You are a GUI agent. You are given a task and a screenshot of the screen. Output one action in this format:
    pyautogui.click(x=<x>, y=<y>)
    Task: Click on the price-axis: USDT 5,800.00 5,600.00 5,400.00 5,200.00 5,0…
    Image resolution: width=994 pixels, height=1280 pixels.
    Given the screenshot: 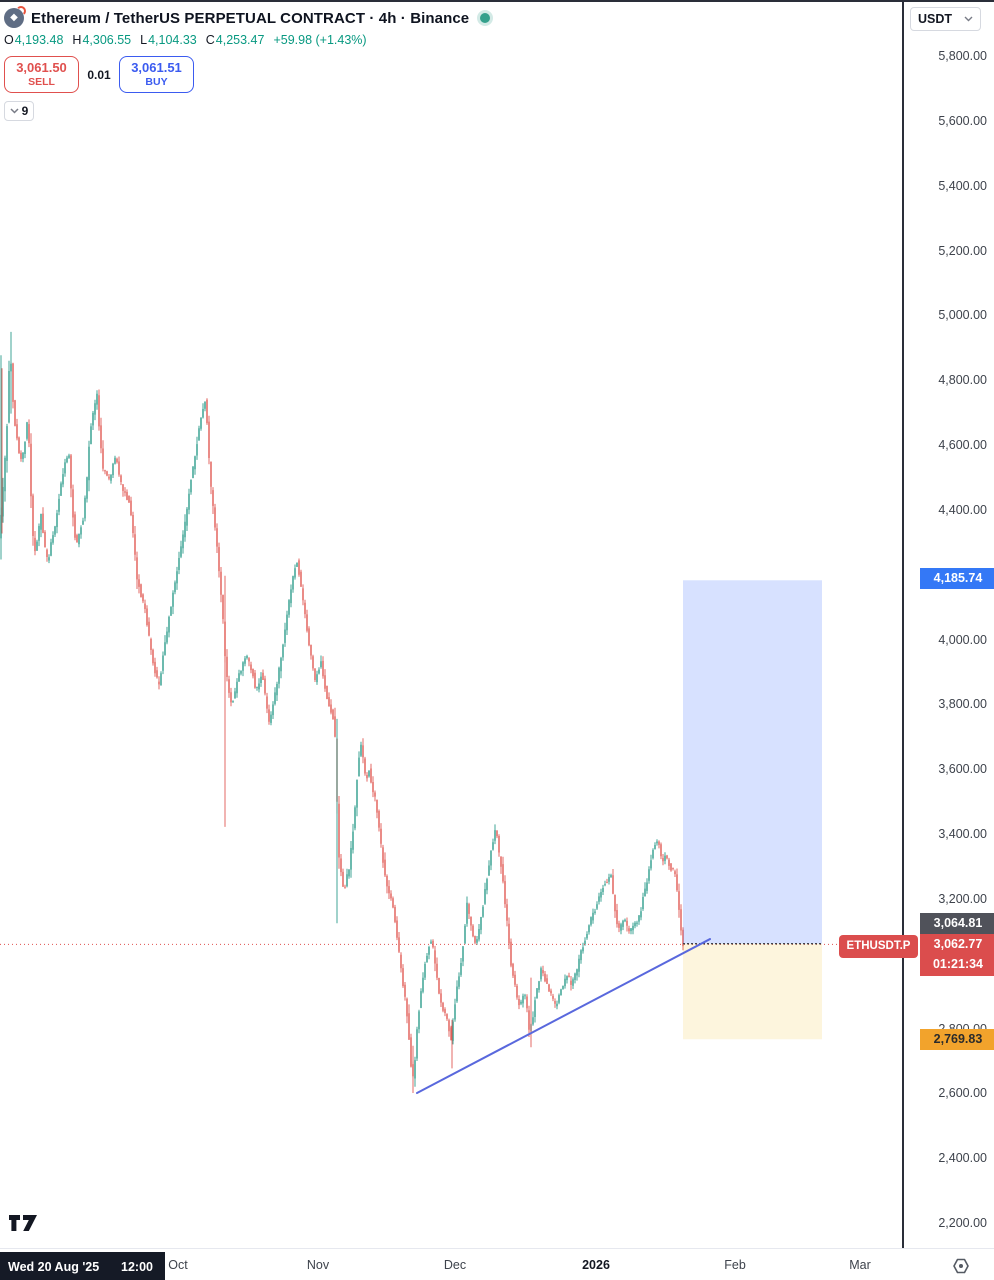 What is the action you would take?
    pyautogui.click(x=948, y=625)
    